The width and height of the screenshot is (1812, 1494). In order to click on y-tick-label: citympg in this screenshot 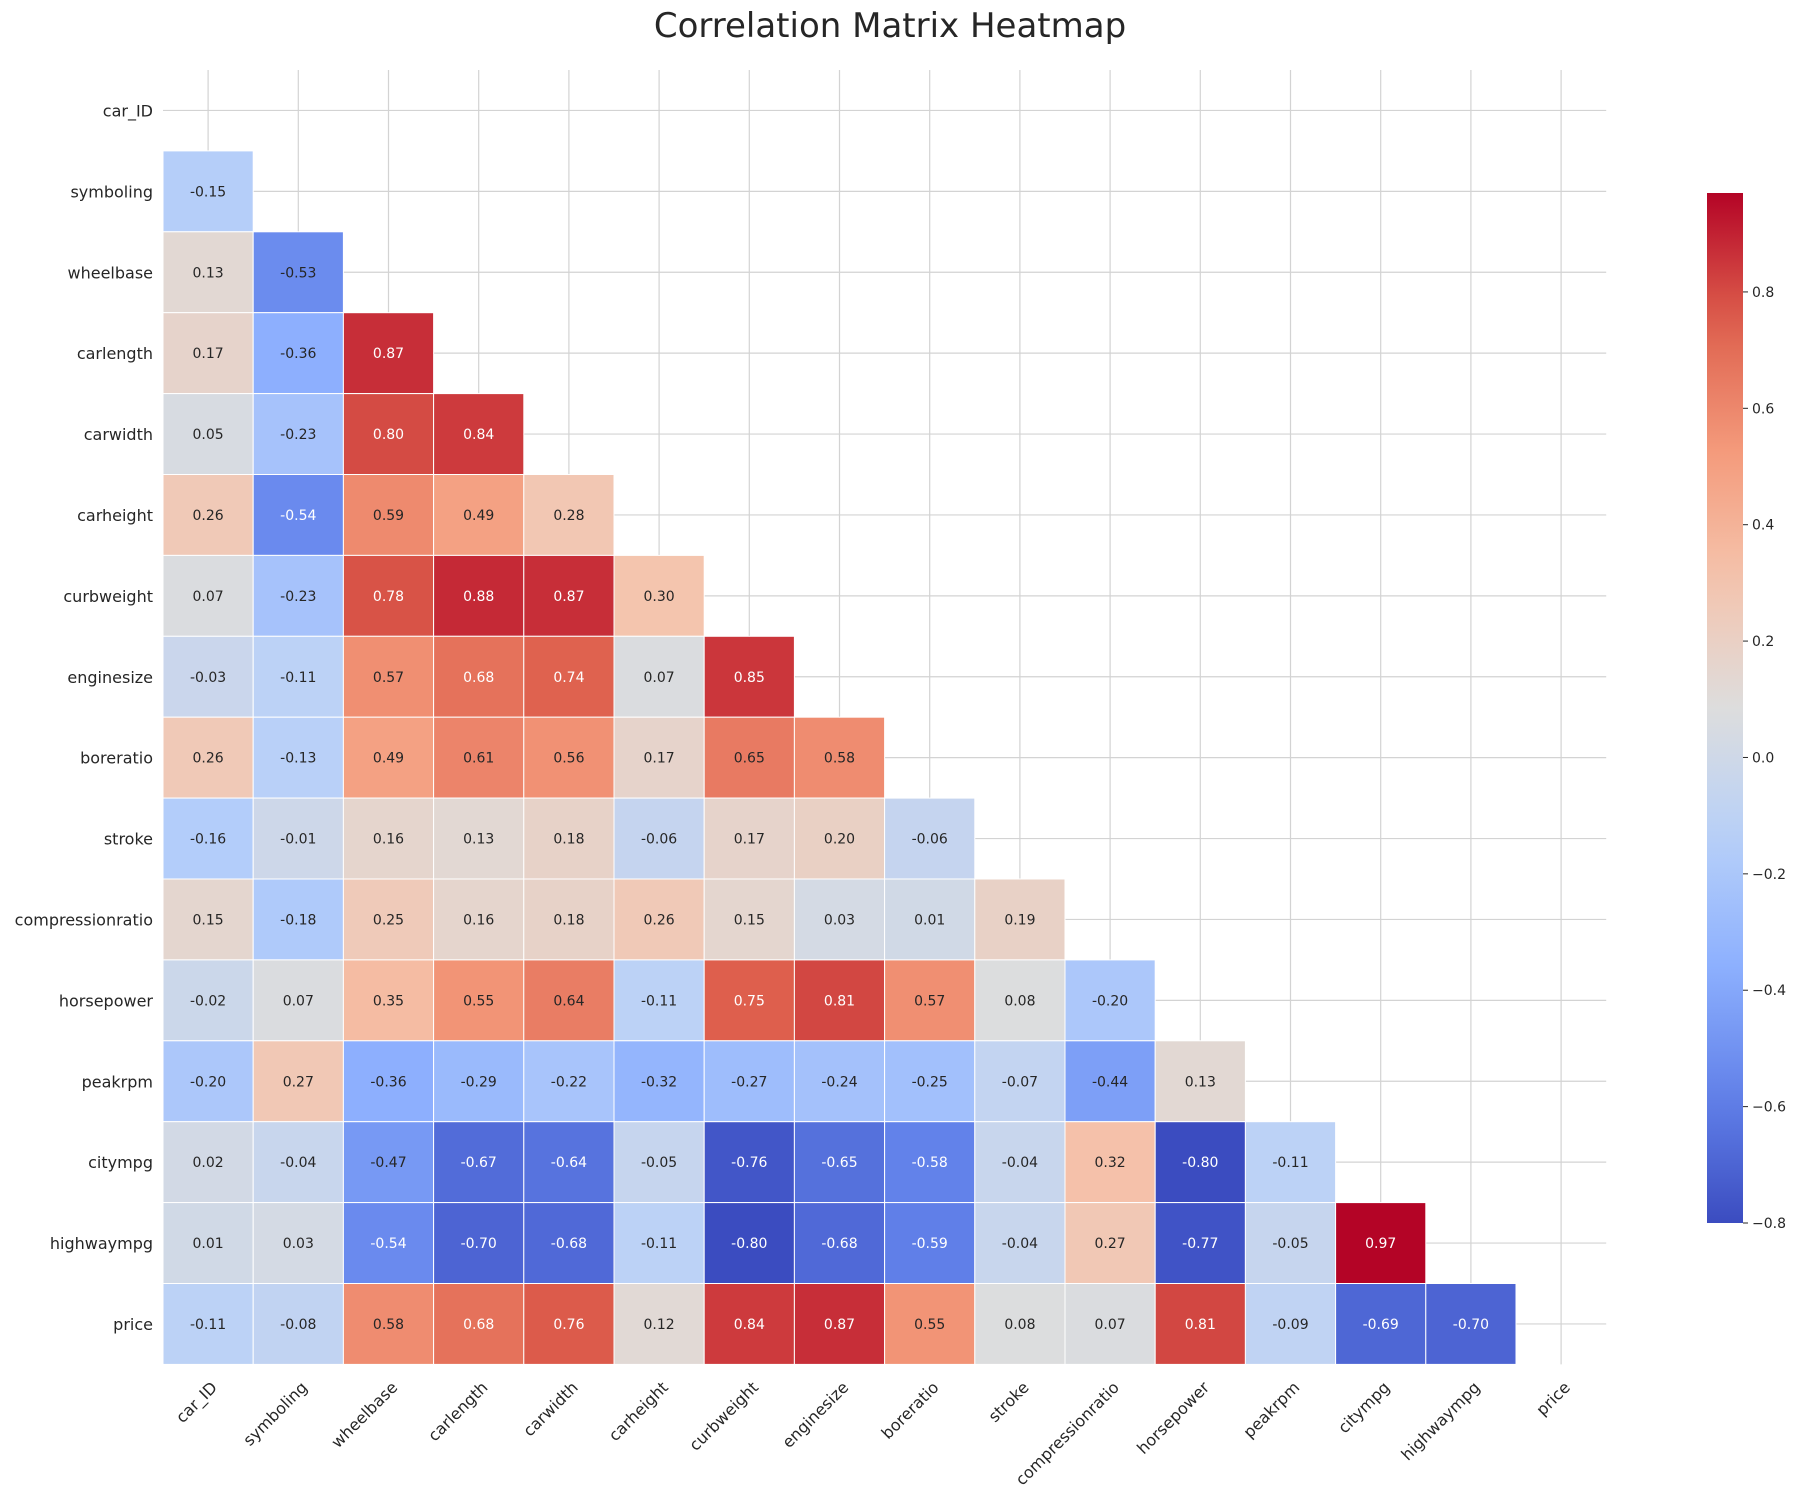, I will do `click(120, 1162)`.